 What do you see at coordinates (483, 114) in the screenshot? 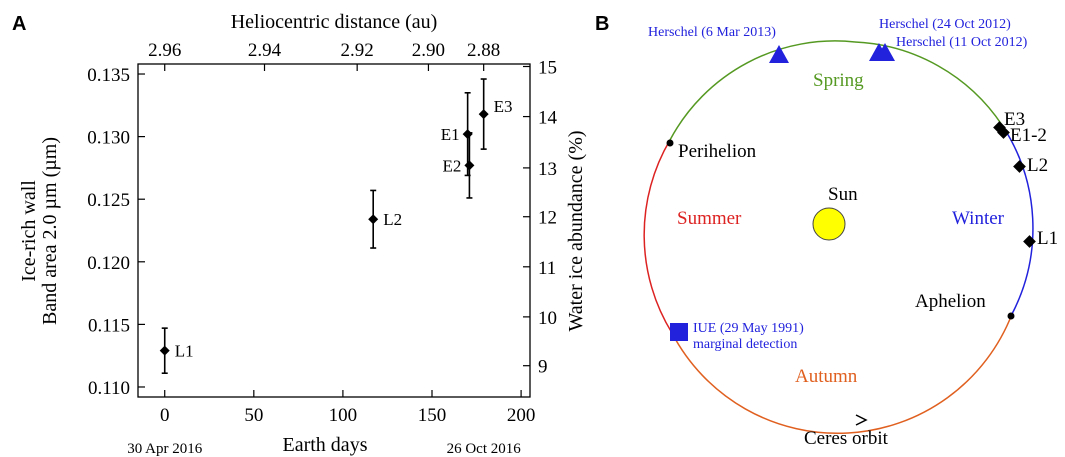
I see `data-point-e3` at bounding box center [483, 114].